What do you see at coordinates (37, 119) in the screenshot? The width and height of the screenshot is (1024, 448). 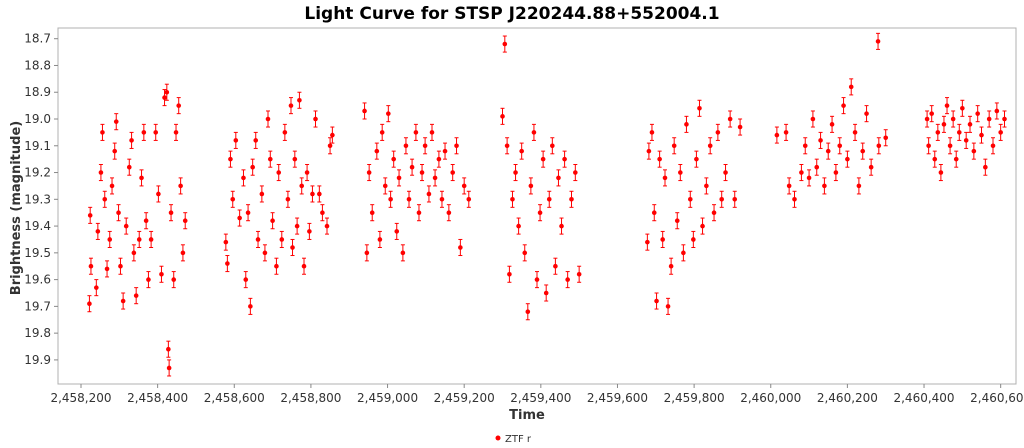 I see `y-tick-label: 19.0` at bounding box center [37, 119].